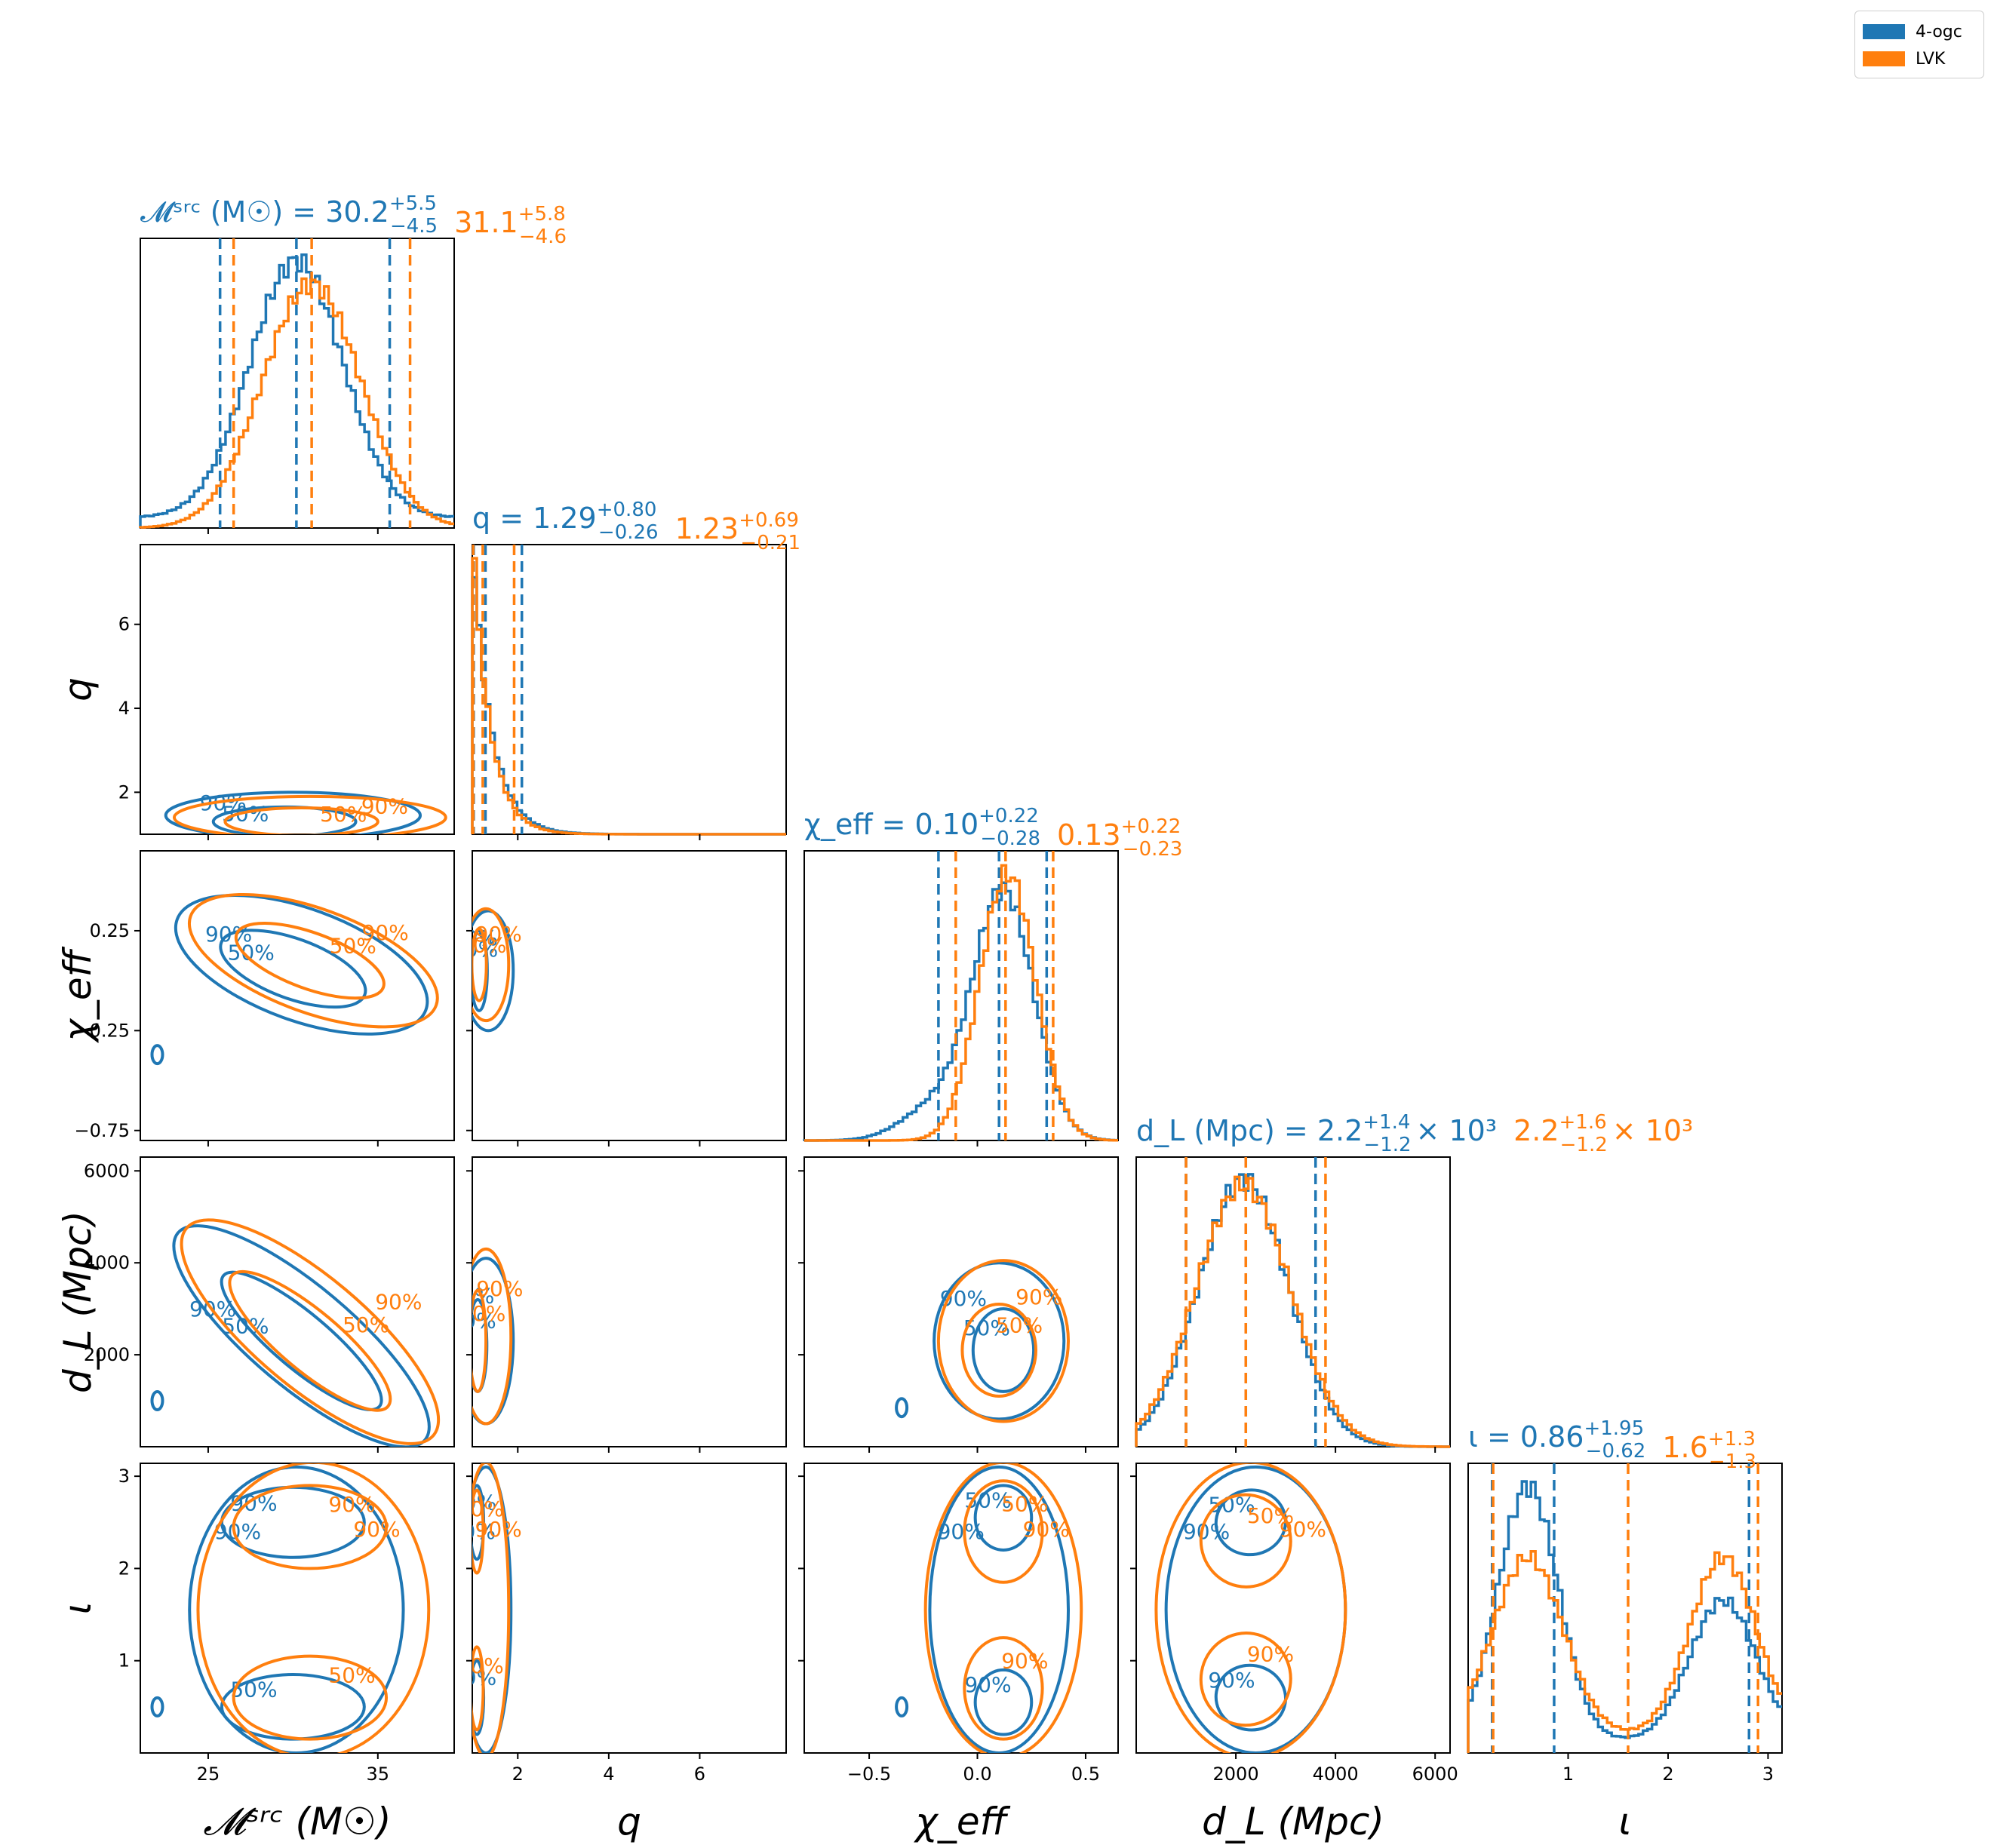 The height and width of the screenshot is (1848, 1991). I want to click on y-tick-label-inc: 3, so click(124, 1476).